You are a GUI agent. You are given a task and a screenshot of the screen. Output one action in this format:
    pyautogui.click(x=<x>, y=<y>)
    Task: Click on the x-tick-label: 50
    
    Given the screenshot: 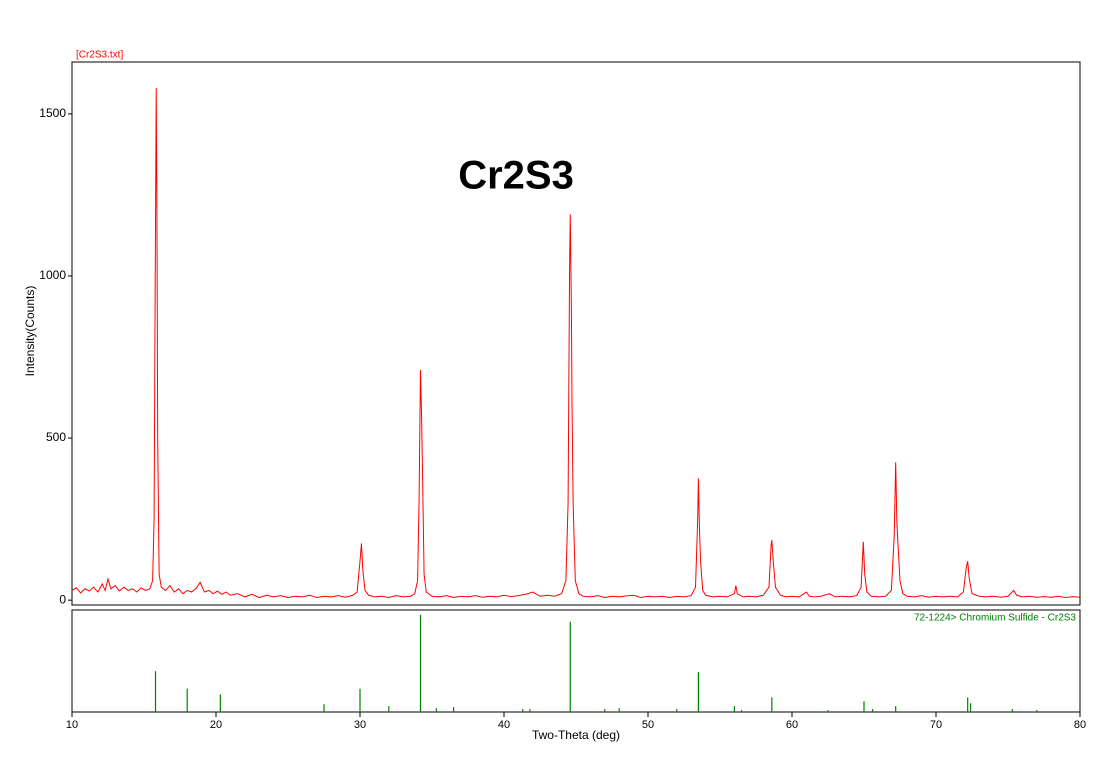 What is the action you would take?
    pyautogui.click(x=648, y=725)
    